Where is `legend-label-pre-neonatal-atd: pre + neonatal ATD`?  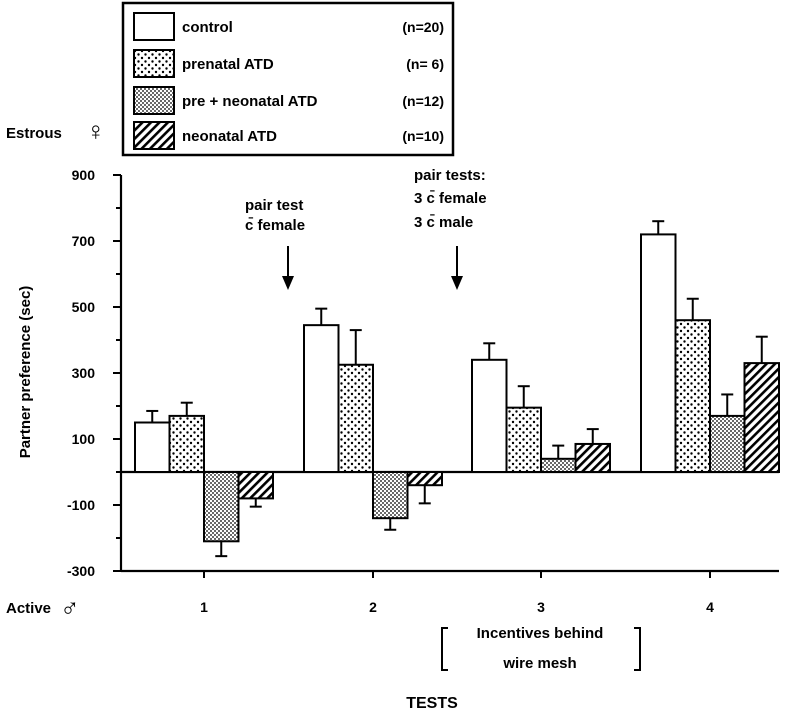 legend-label-pre-neonatal-atd: pre + neonatal ATD is located at coordinates (250, 101).